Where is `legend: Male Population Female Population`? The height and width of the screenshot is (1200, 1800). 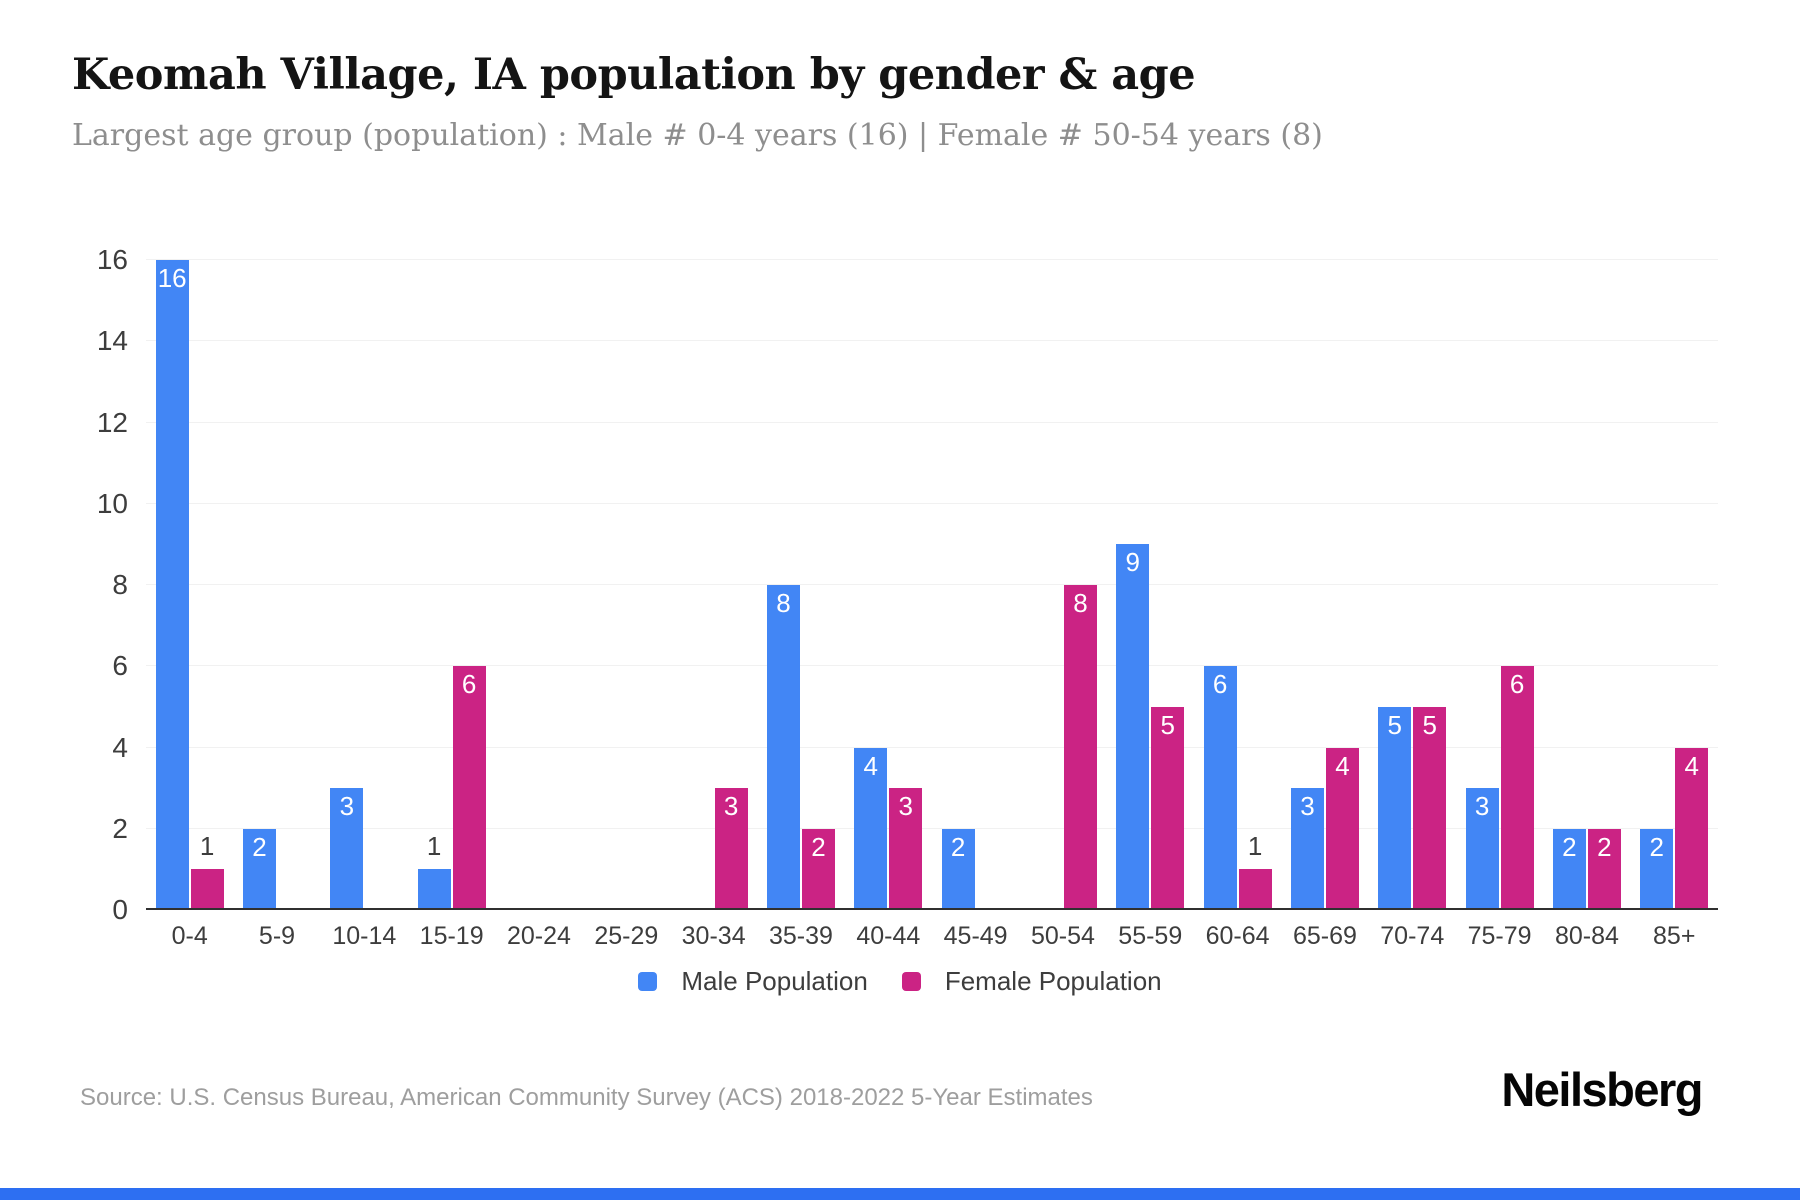 legend: Male Population Female Population is located at coordinates (900, 981).